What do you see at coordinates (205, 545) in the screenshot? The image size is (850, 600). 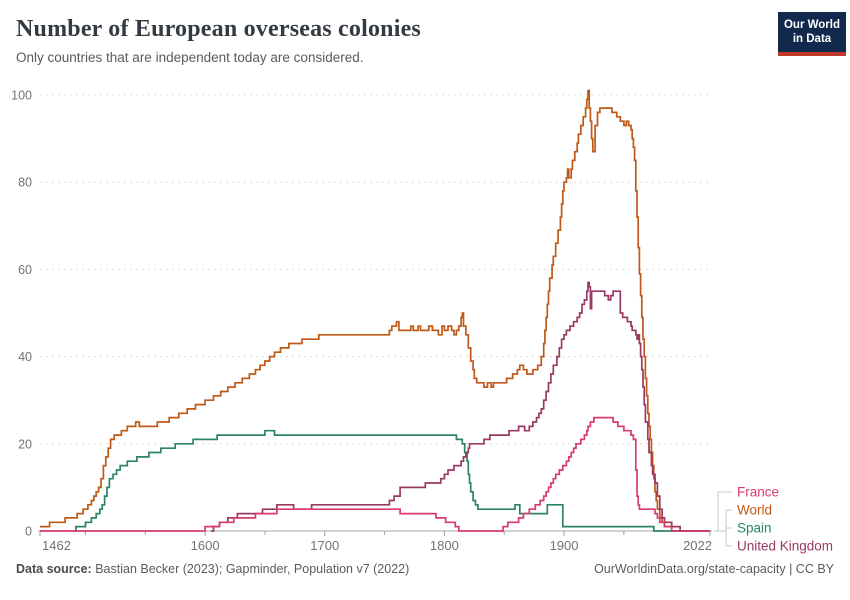 I see `x-tick-label-1600: 1600` at bounding box center [205, 545].